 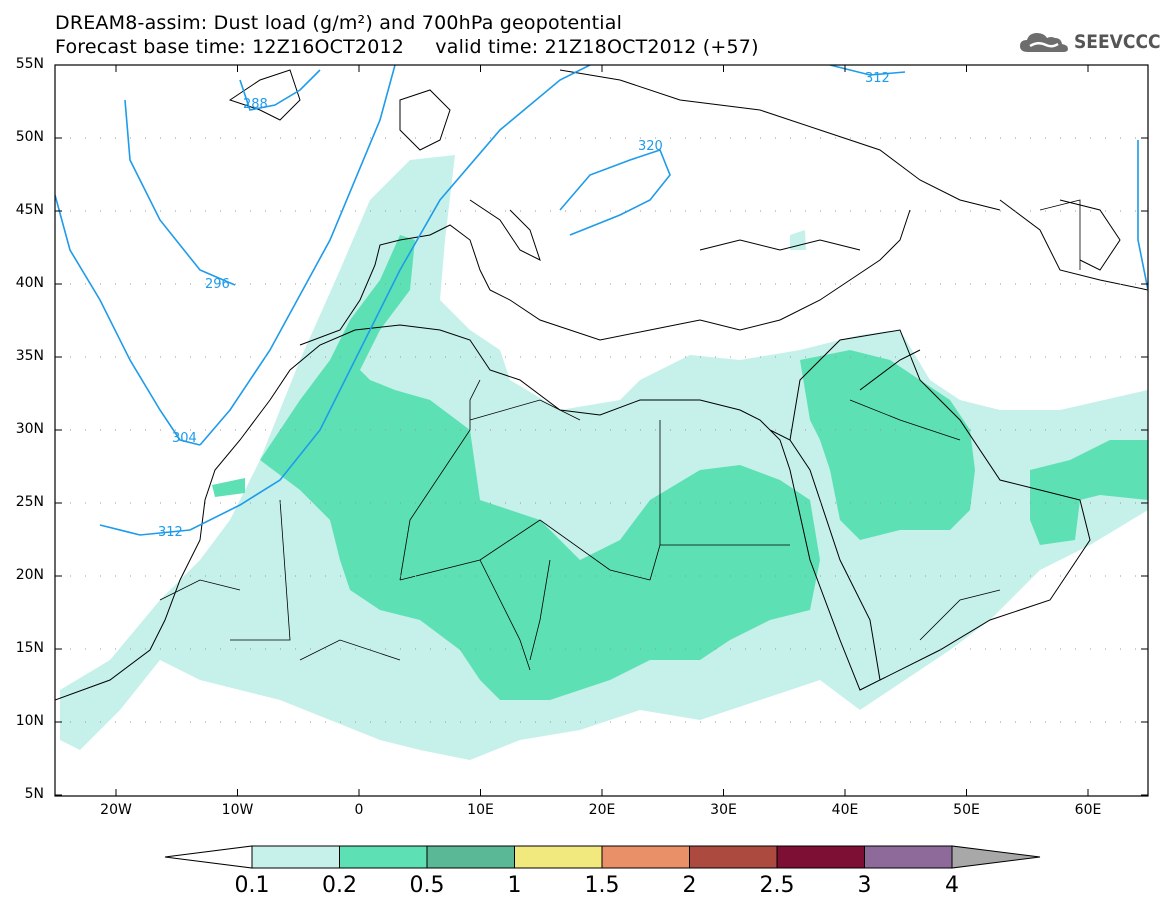 I want to click on longitude-label: 30E, so click(x=723, y=810).